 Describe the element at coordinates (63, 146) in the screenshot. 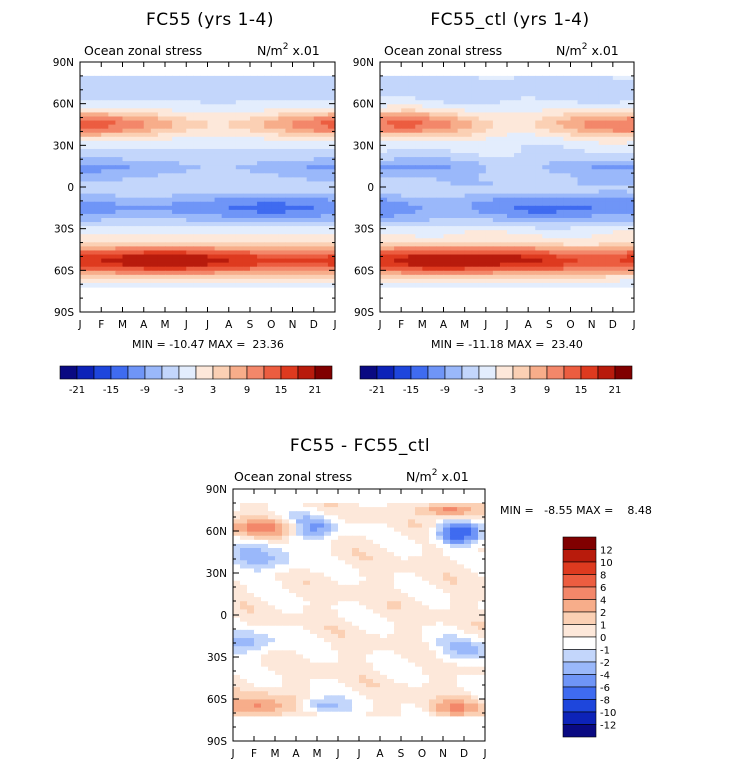

I see `y-tick-label: 30N` at that location.